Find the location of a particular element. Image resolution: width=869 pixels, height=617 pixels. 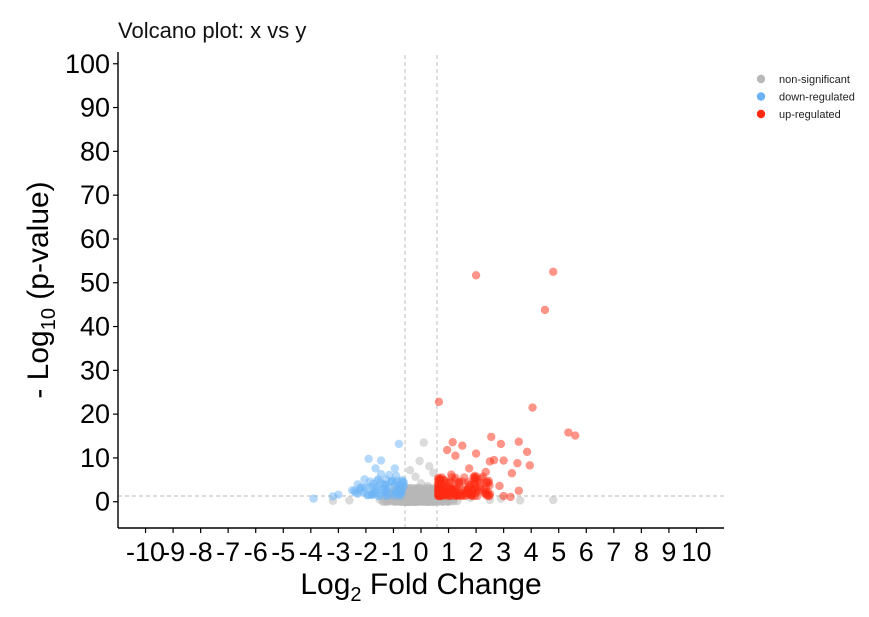

y-axis-label: - Log10 (p-value) is located at coordinates (41, 289).